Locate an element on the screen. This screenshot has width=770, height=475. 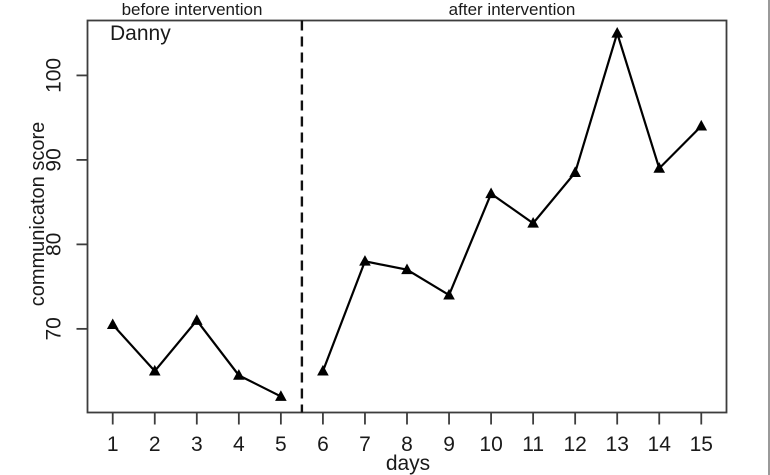
x-tick-label: 11 is located at coordinates (533, 444).